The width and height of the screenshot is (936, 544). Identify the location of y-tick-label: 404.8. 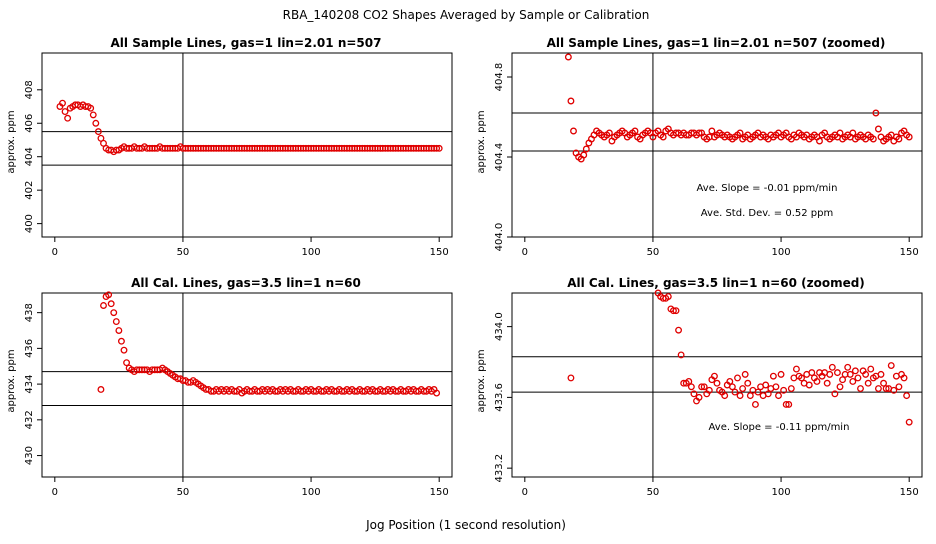
(499, 77).